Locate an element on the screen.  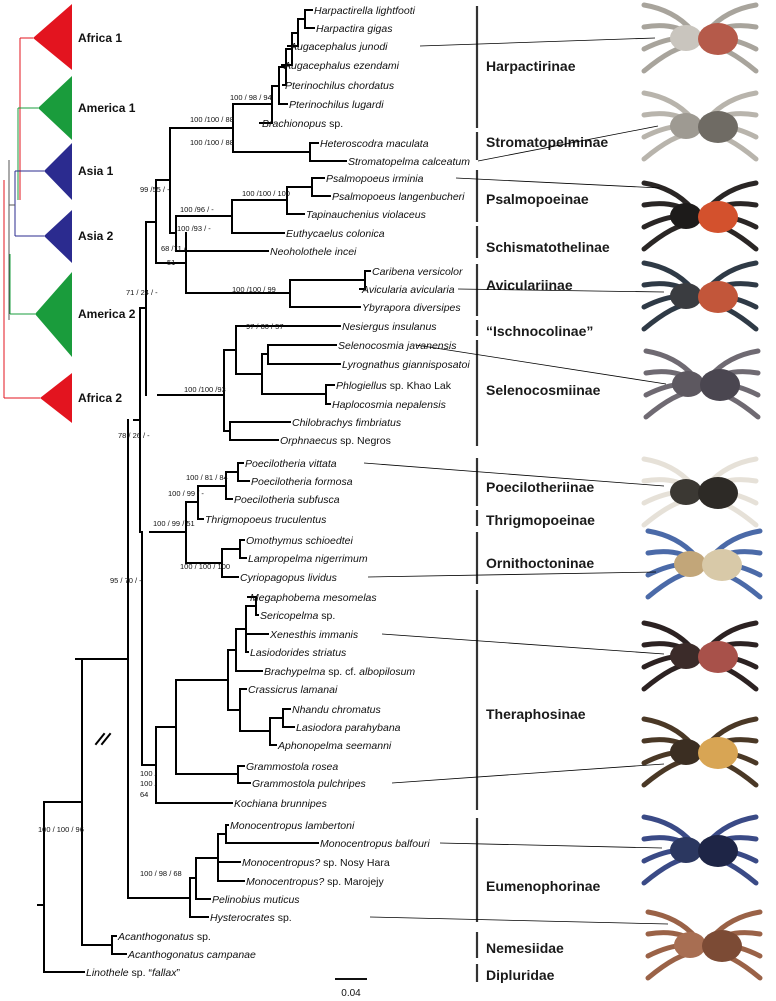
taxon-neoholothele-incei: Neoholothele incei is located at coordinates (313, 252).